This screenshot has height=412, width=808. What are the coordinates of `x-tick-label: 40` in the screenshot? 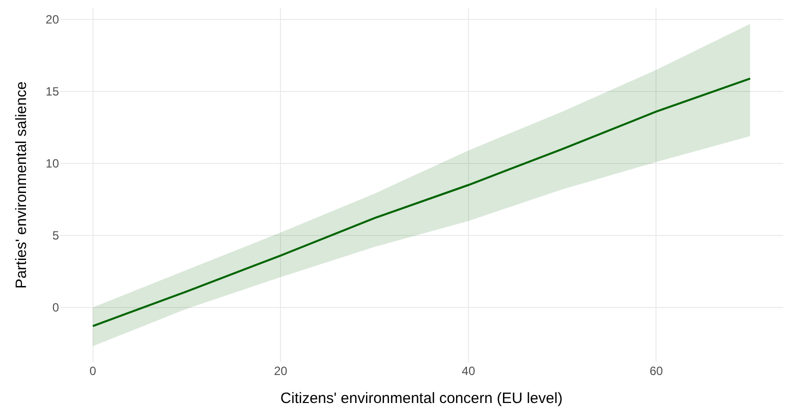 It's located at (469, 371).